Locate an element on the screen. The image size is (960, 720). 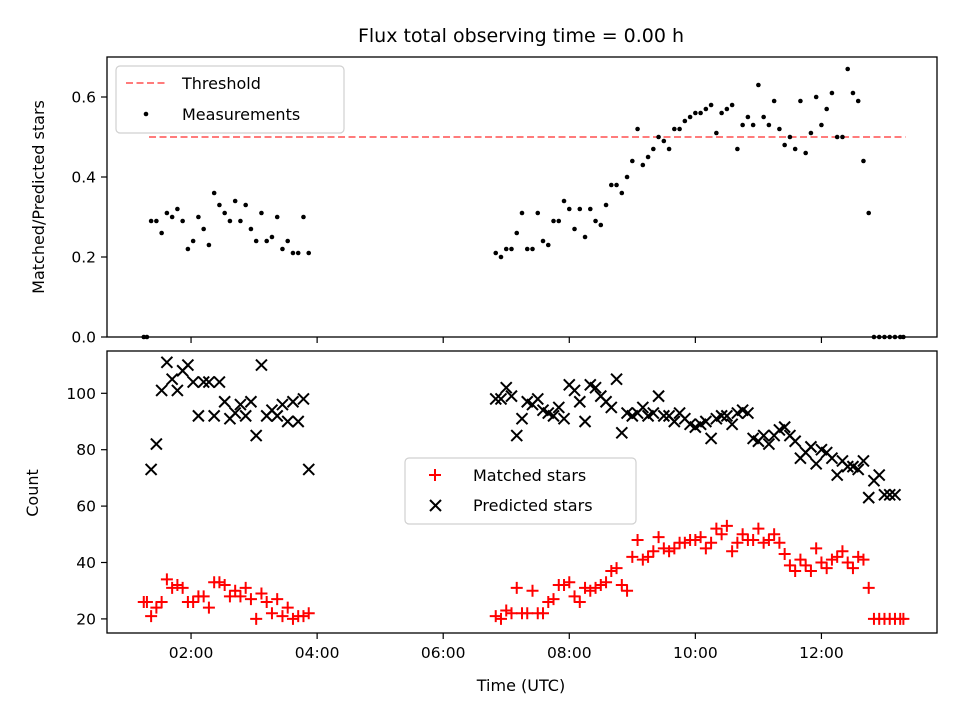
ratio-legend: Threshold Measurements is located at coordinates (230, 99).